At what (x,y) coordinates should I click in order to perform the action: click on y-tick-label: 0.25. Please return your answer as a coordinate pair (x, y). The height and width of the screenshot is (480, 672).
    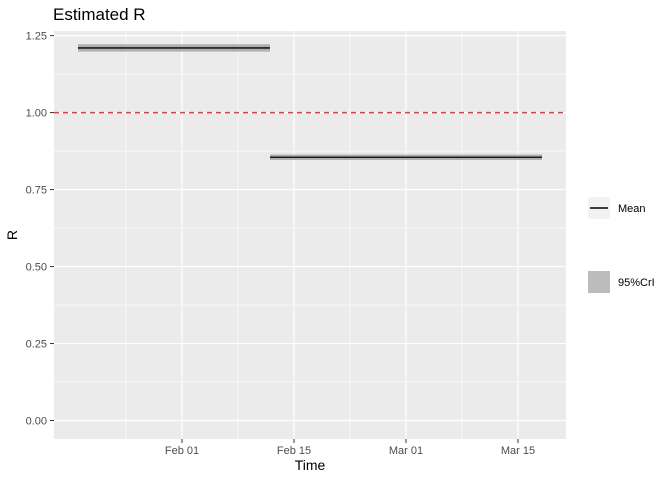
    Looking at the image, I should click on (36, 345).